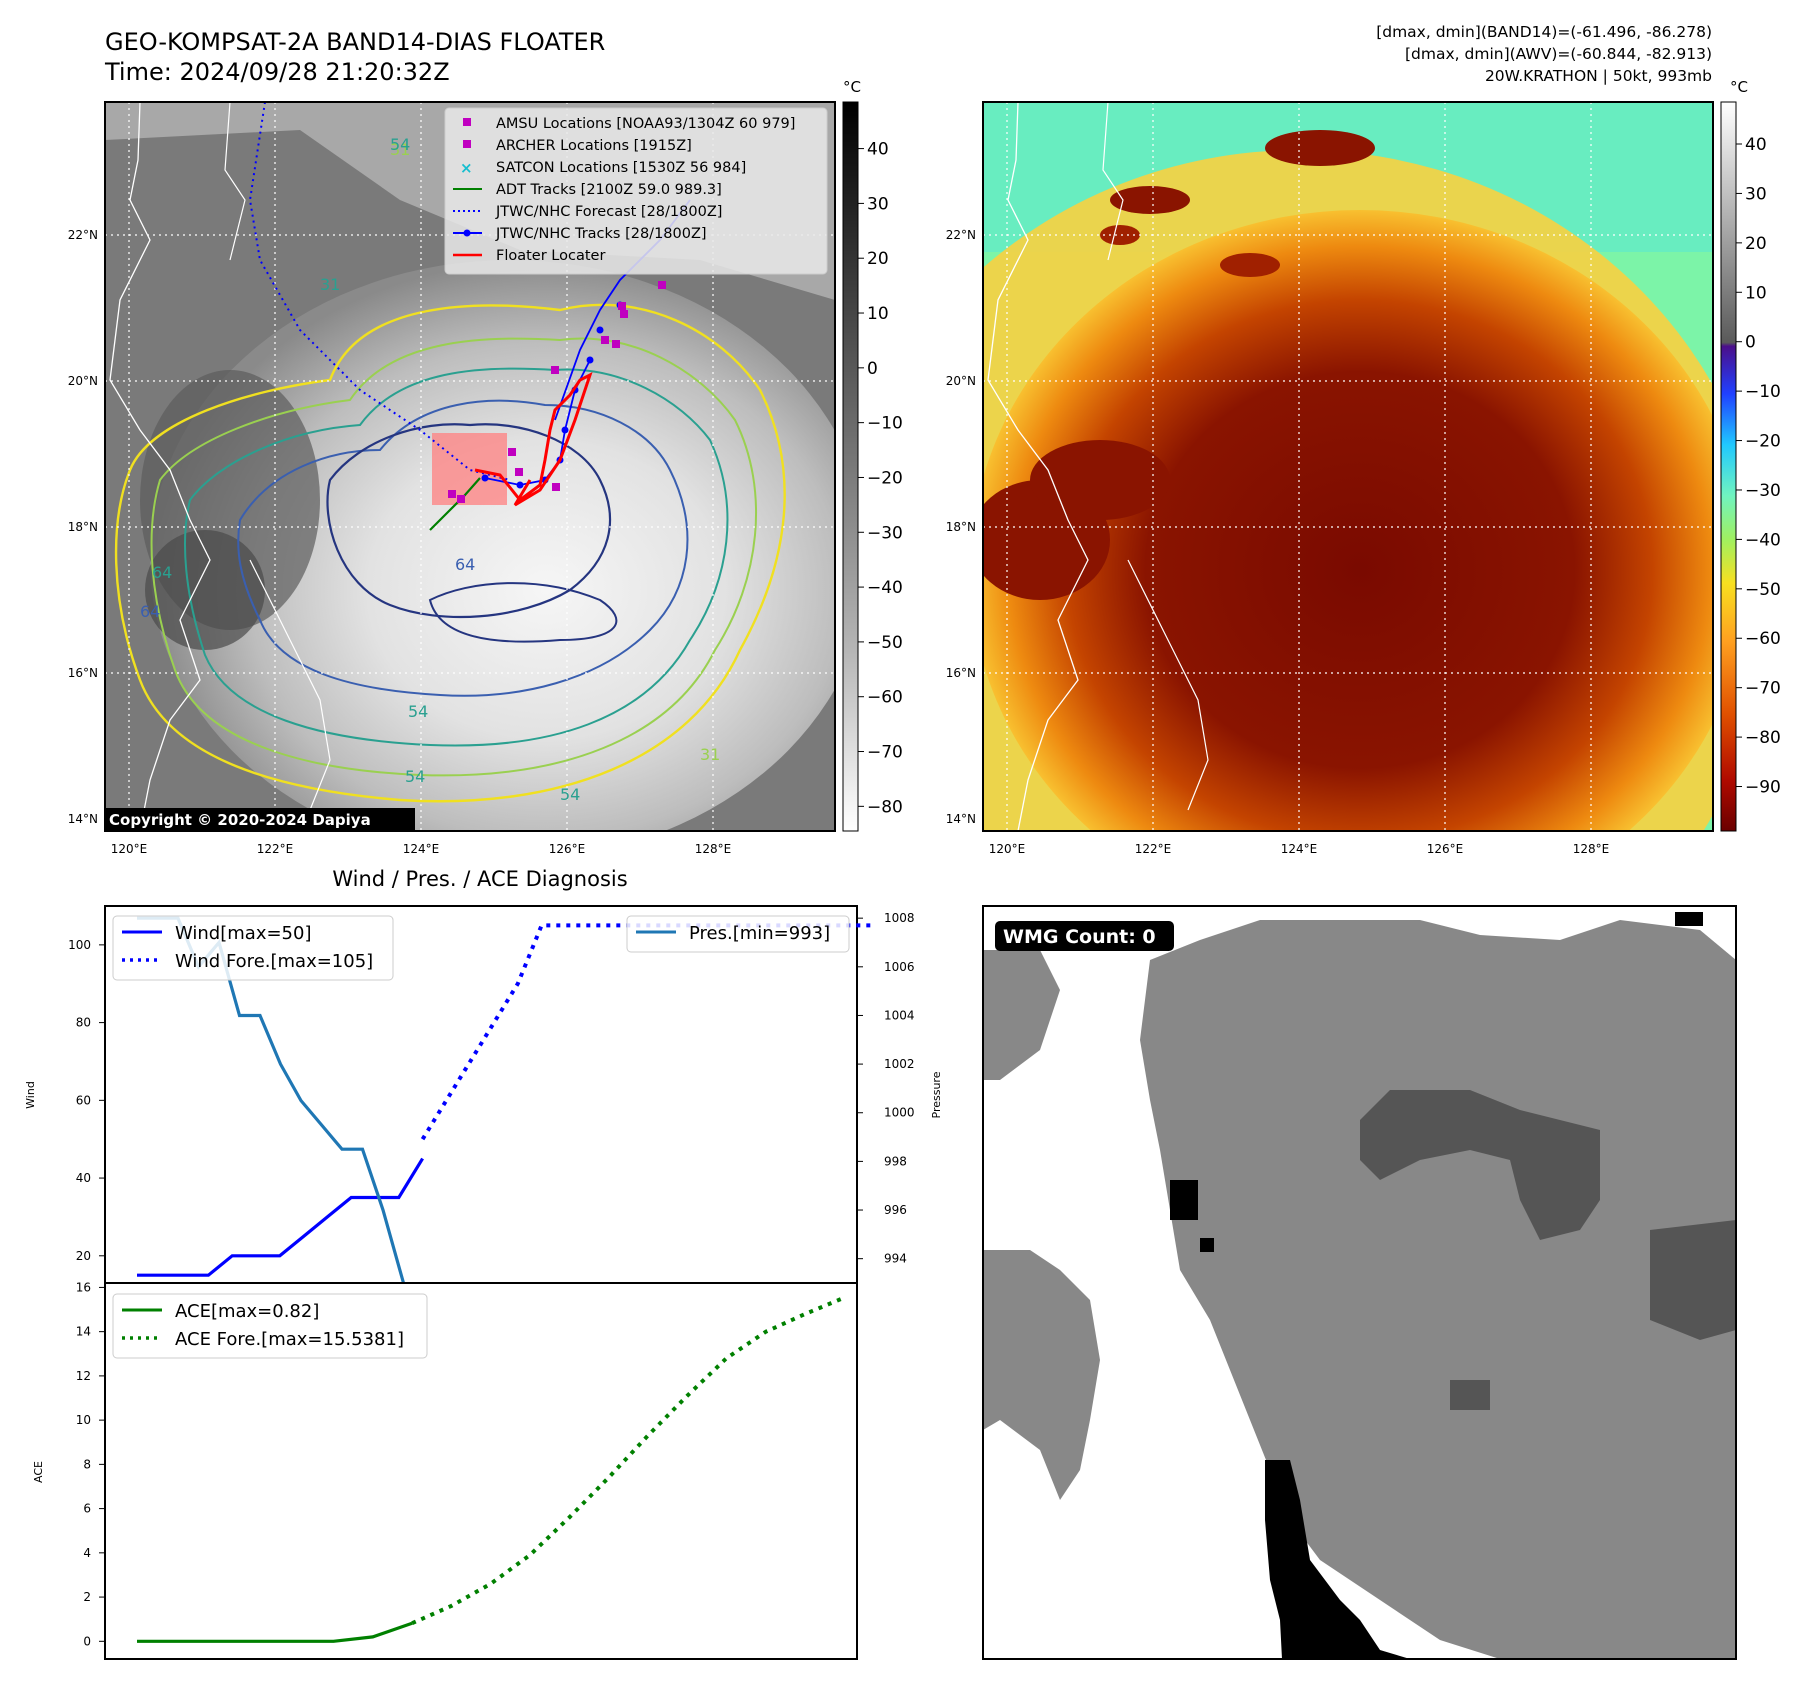  I want to click on awv-coastline-east, so click(1168, 685).